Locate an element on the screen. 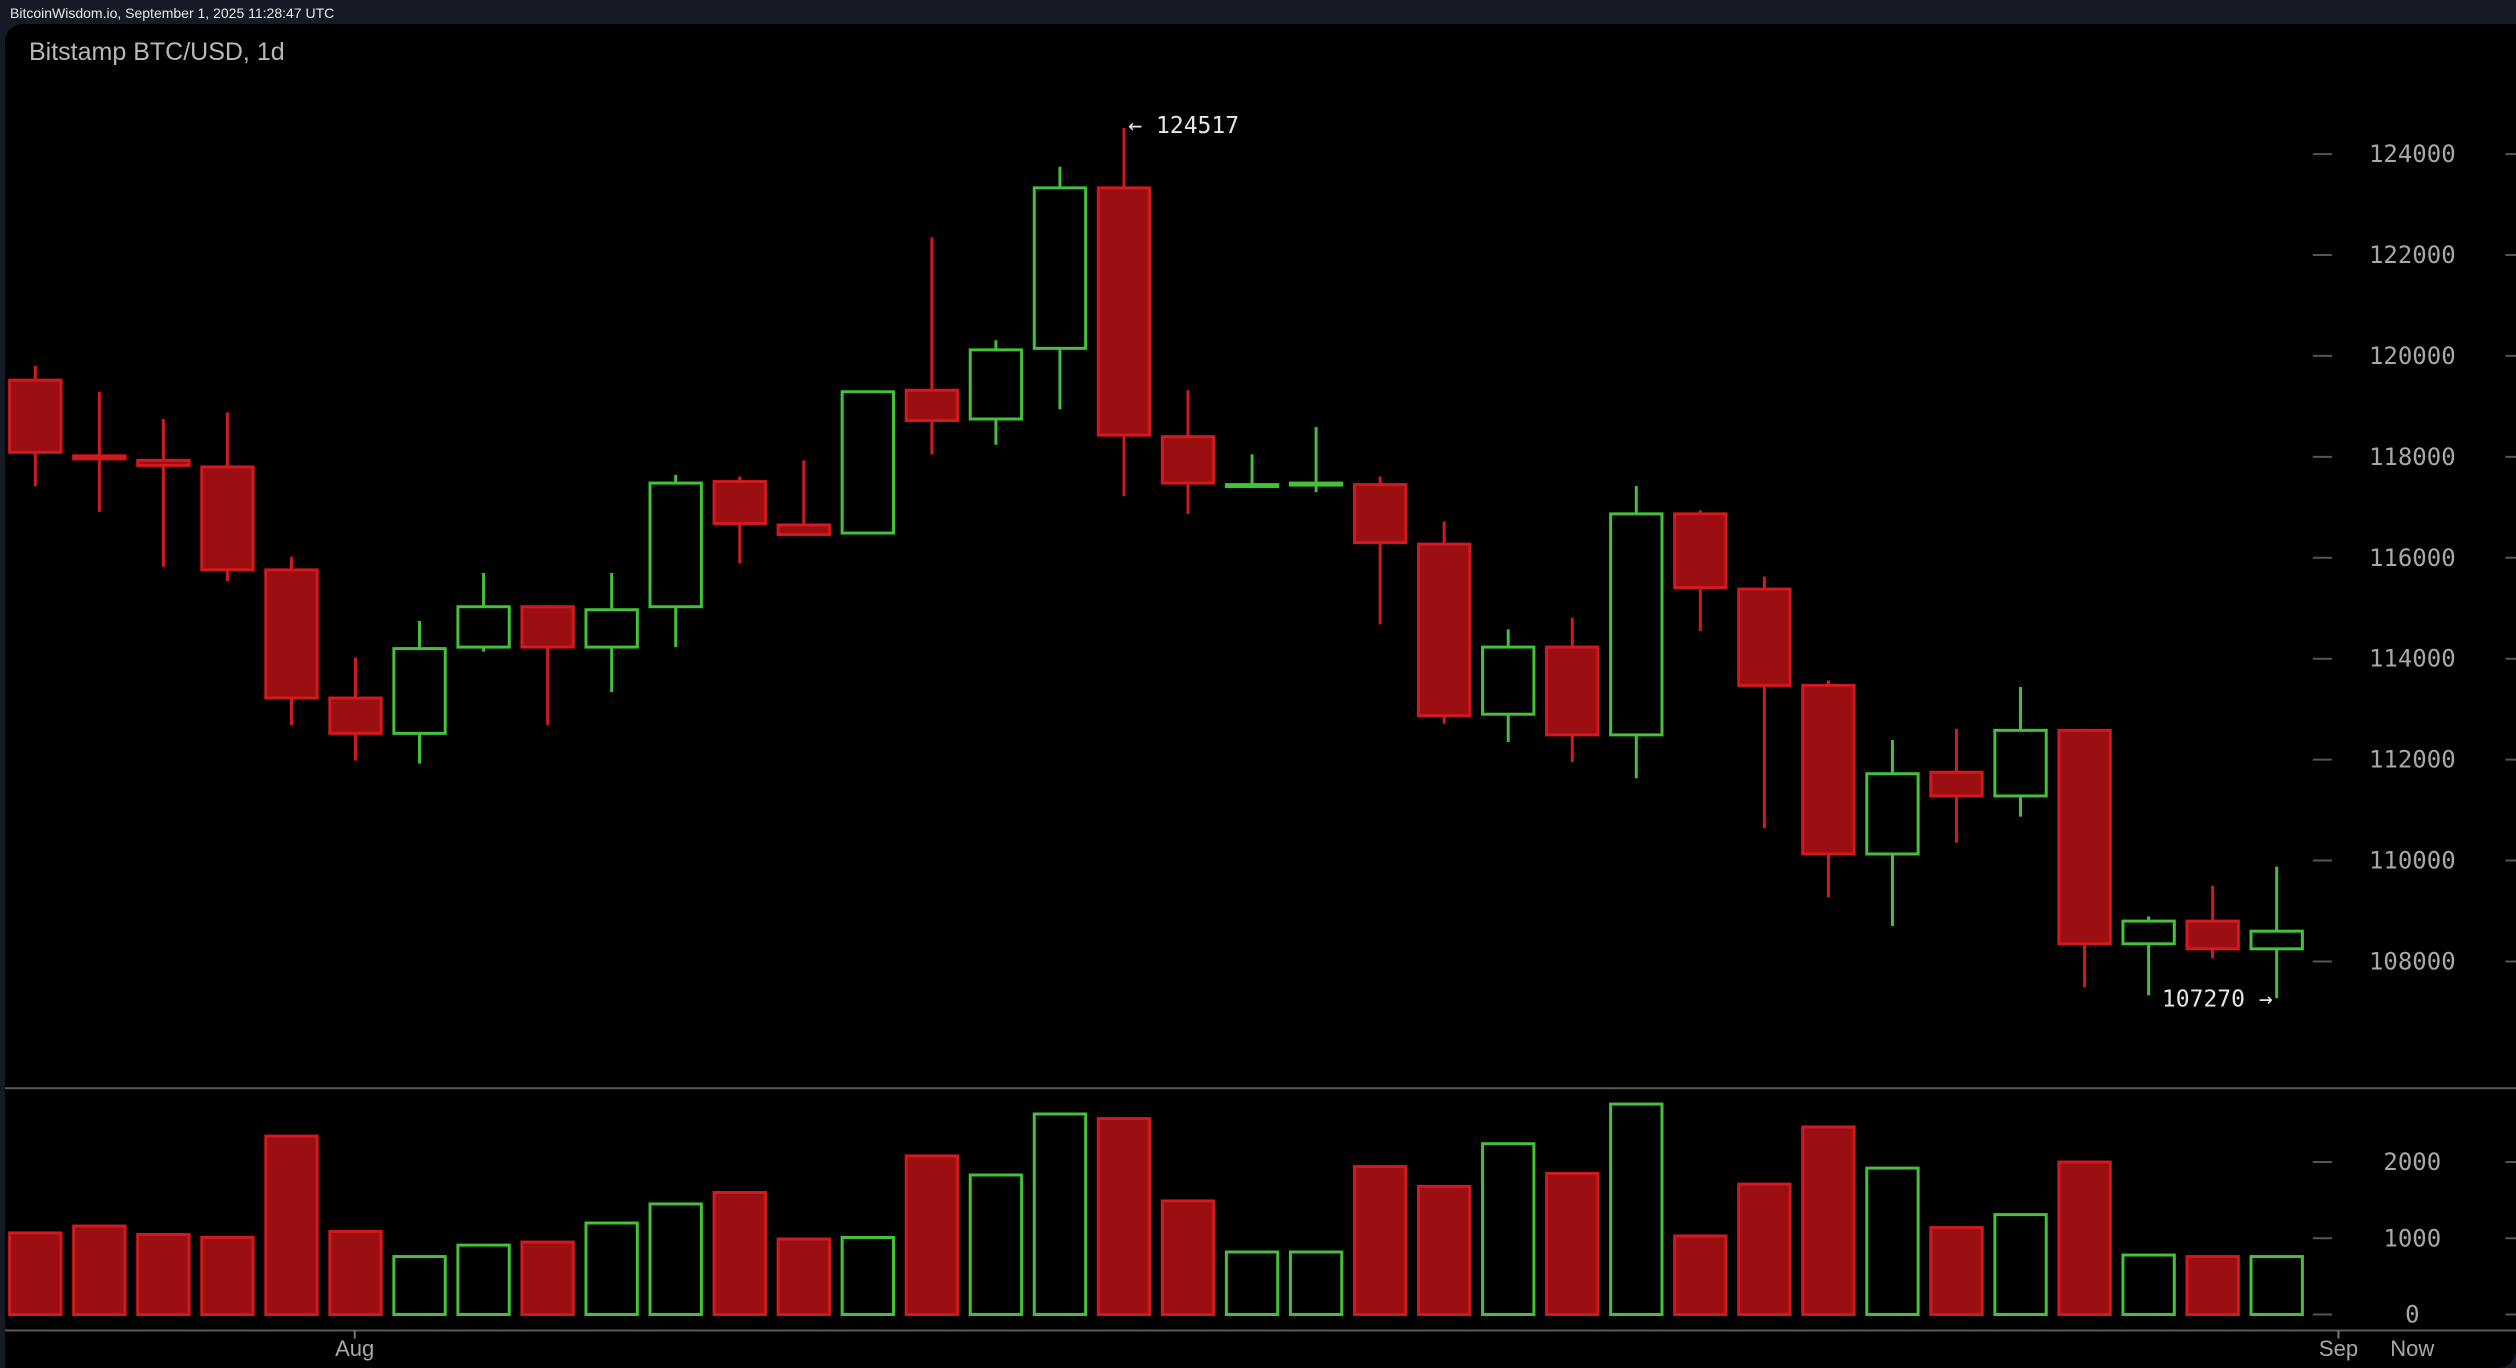 Image resolution: width=2516 pixels, height=1368 pixels. volume-tick-label: 1000 is located at coordinates (2412, 1238).